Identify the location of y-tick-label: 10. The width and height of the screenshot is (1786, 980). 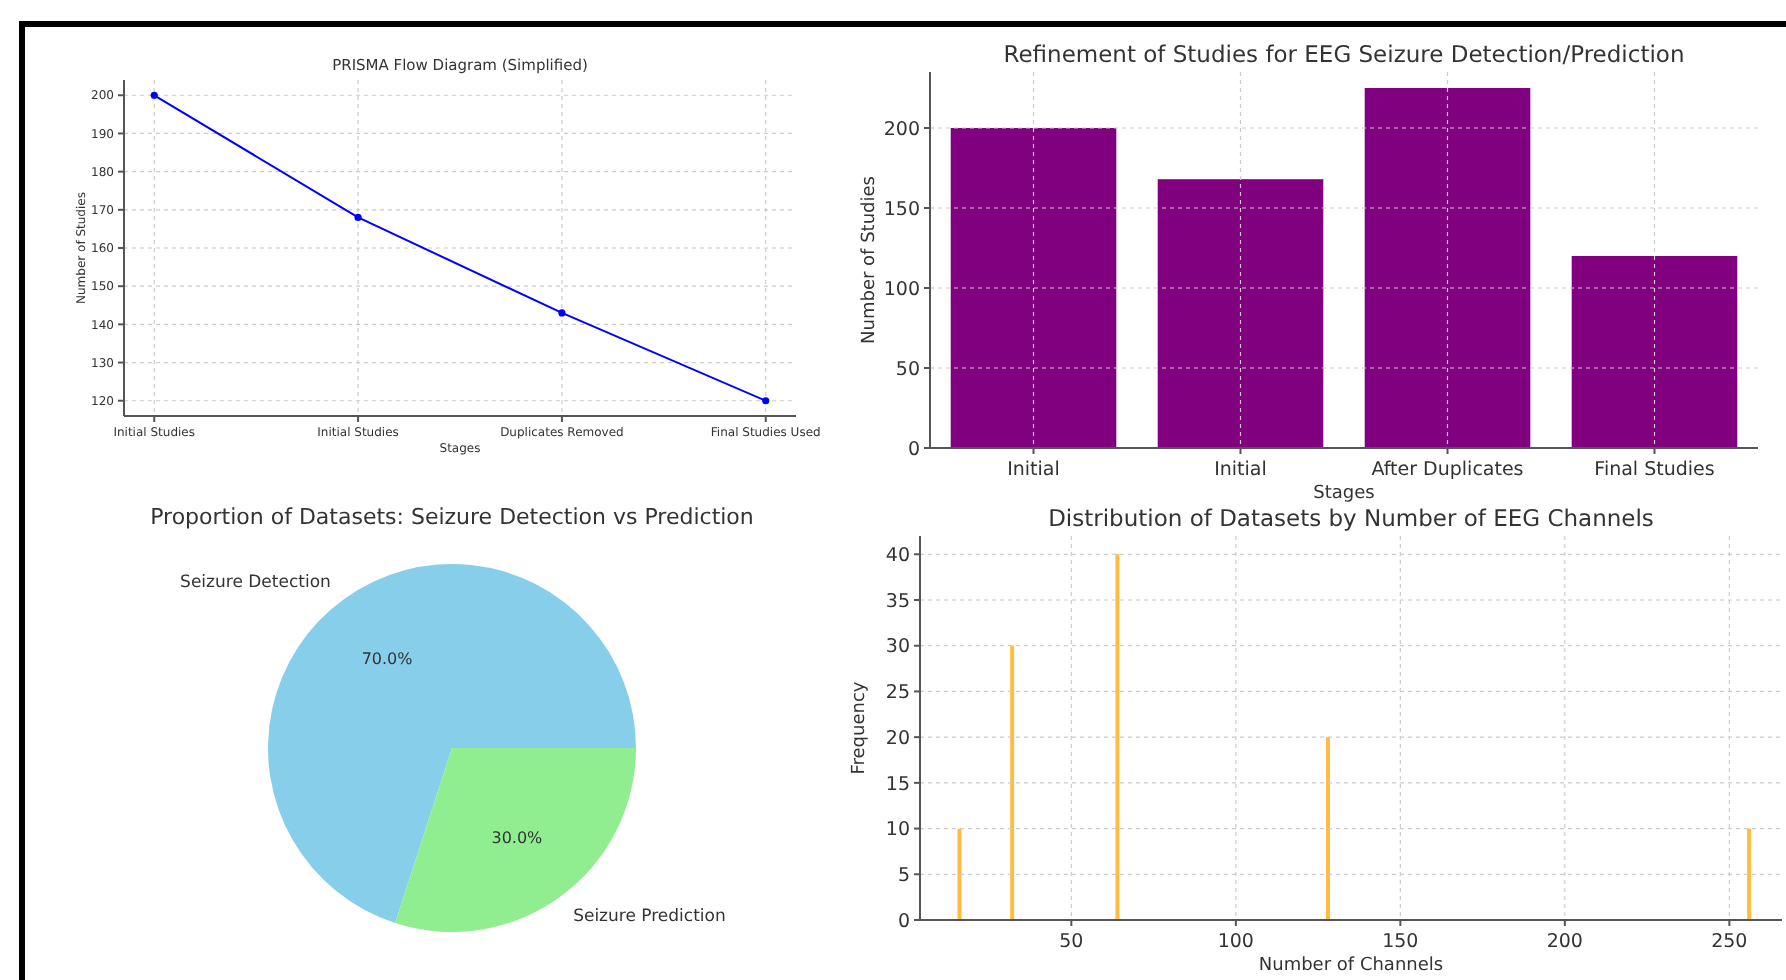
(897, 830).